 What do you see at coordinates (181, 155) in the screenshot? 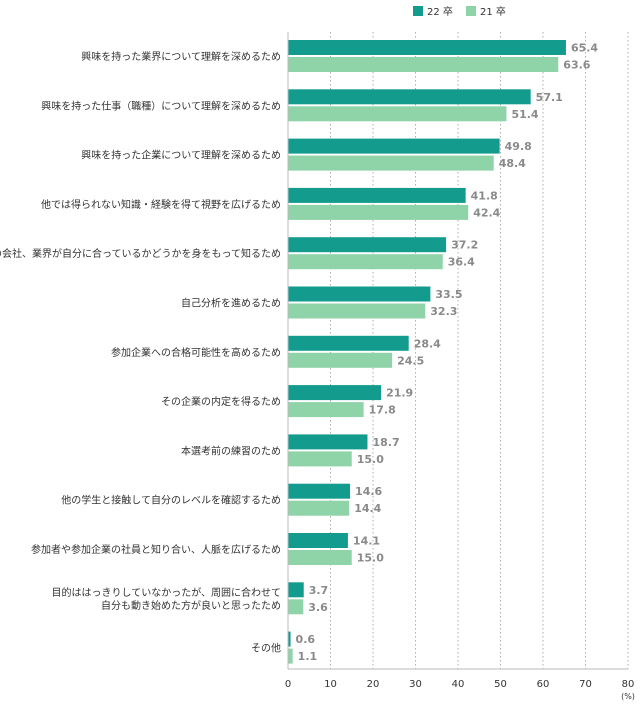
I see `category-label: 興味を持った企業について理解を深めるため` at bounding box center [181, 155].